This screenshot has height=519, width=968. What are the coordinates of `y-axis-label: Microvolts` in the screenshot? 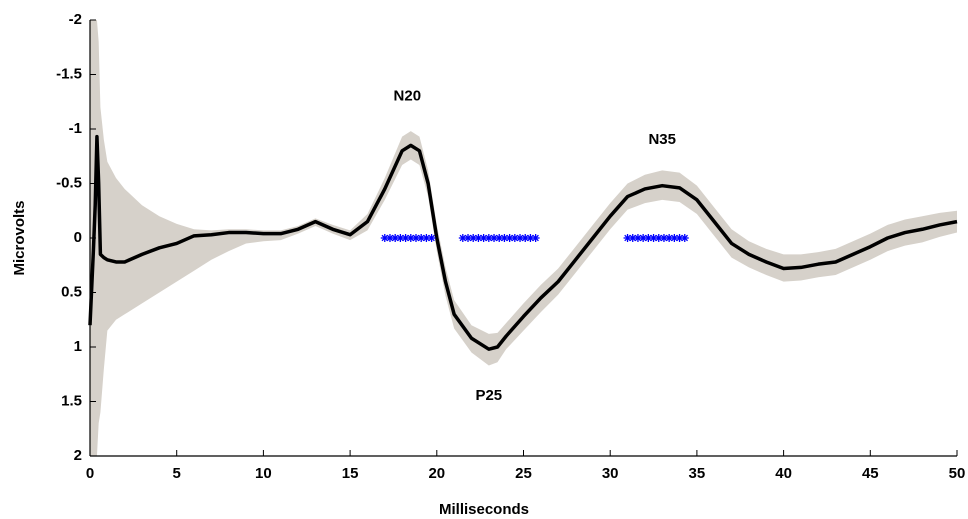 It's located at (19, 237).